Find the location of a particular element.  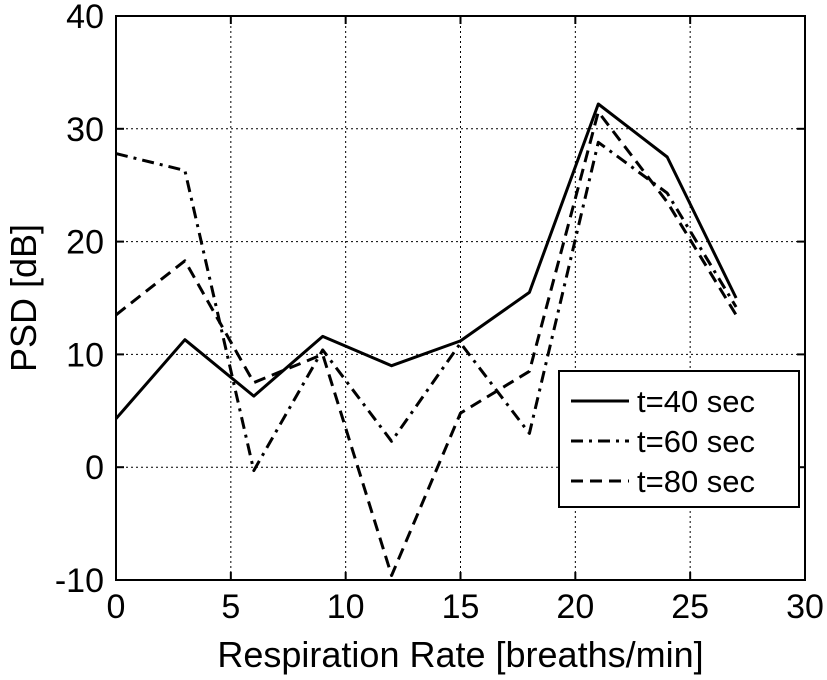

x-tick-label: 25 is located at coordinates (690, 607).